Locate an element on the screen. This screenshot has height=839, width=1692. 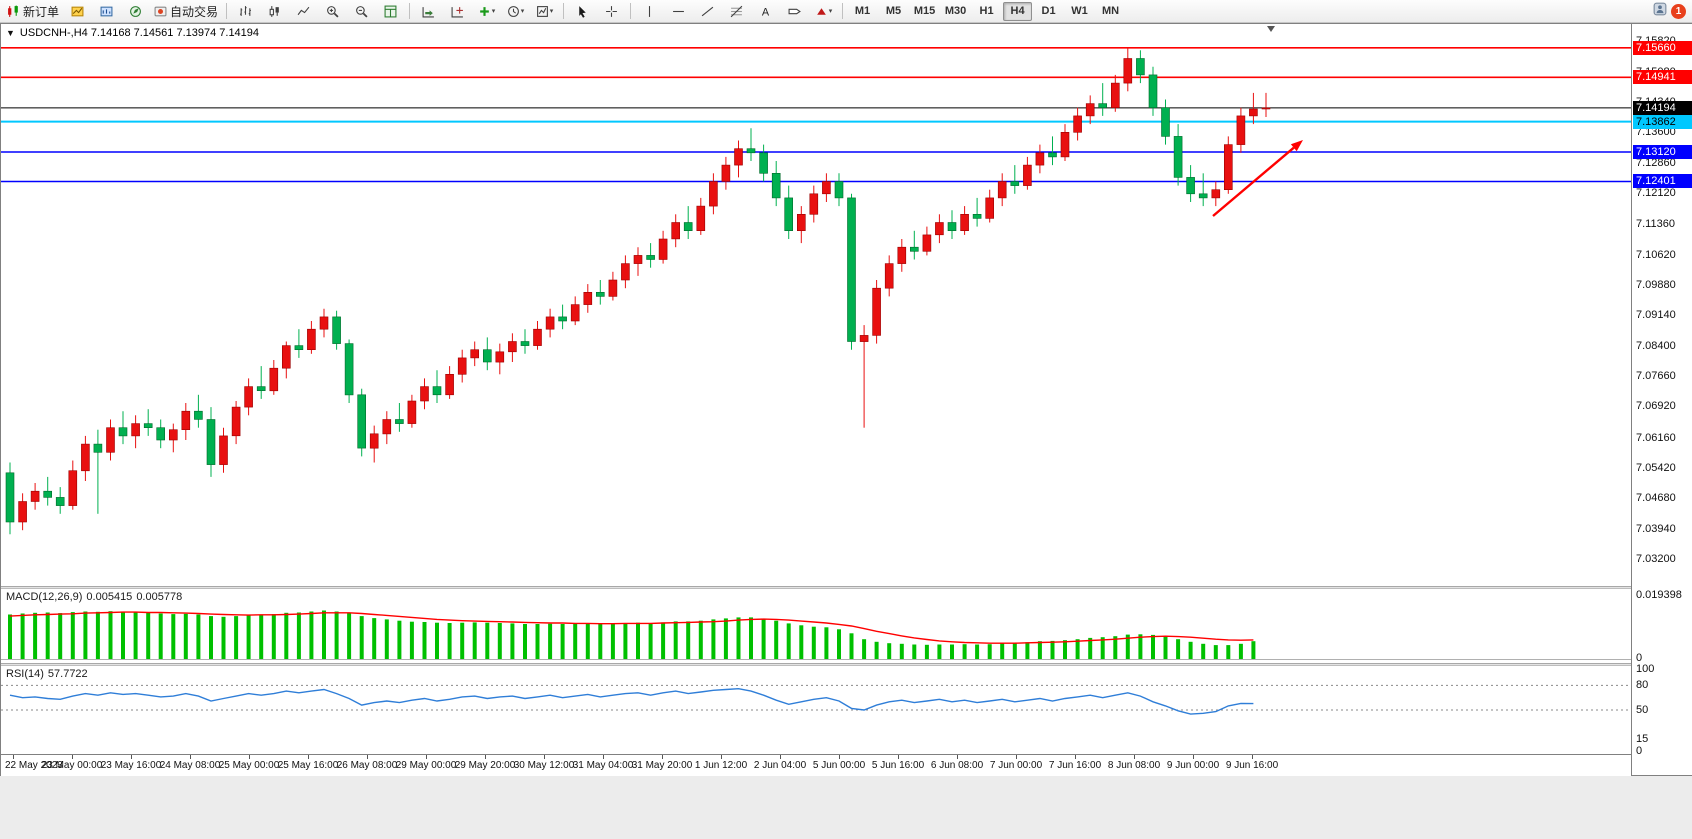
price-badge: 7.13862 is located at coordinates (1662, 122).